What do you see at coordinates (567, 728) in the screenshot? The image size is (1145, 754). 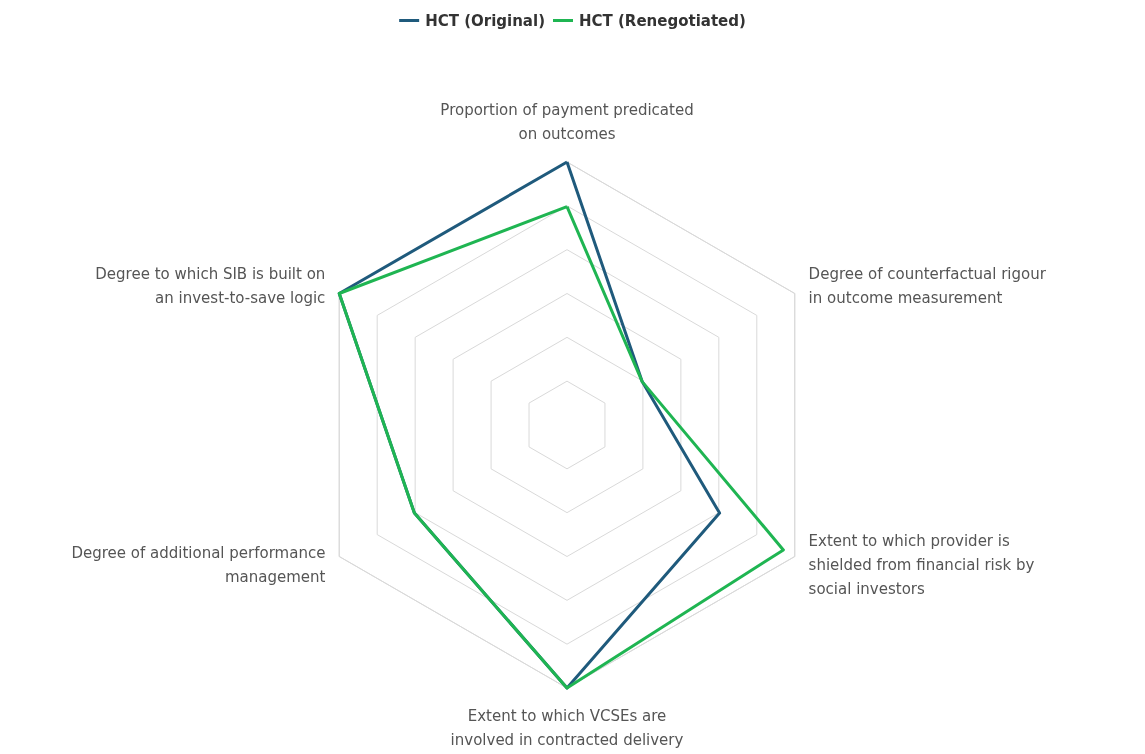 I see `spoke-label: Extent to which VCSEs are involved in contracted delivery` at bounding box center [567, 728].